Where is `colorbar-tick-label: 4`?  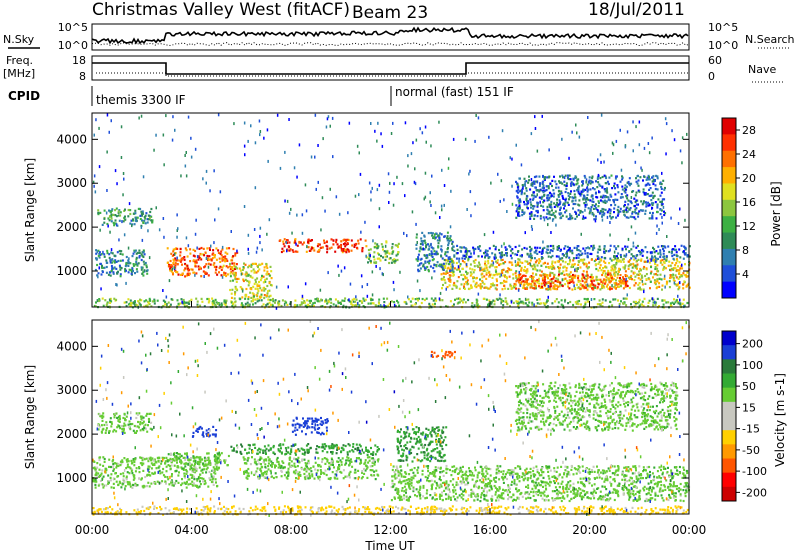
colorbar-tick-label: 4 is located at coordinates (745, 274).